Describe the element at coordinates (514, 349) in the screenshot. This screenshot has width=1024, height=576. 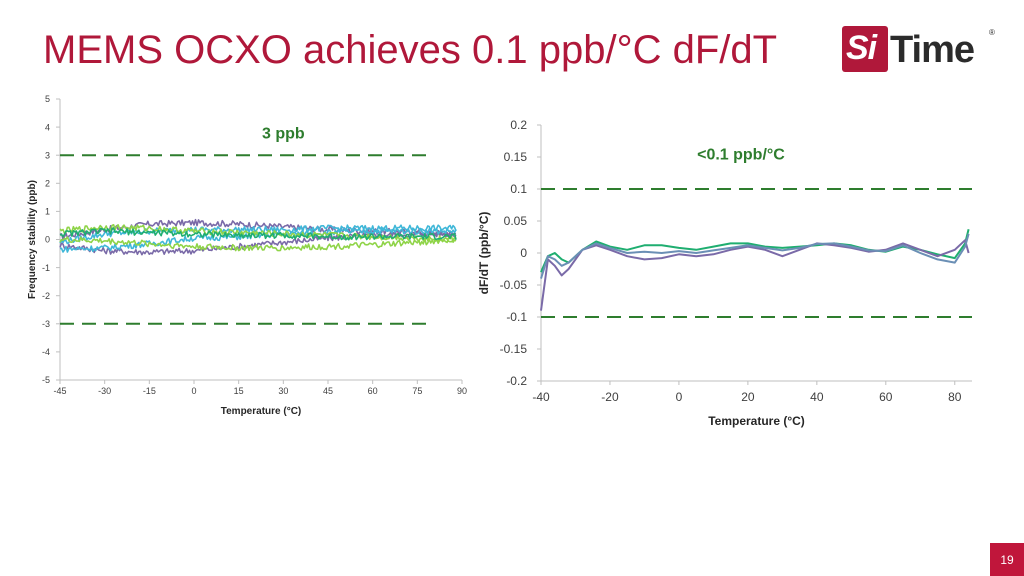
I see `y-tick-label: -0.15` at that location.